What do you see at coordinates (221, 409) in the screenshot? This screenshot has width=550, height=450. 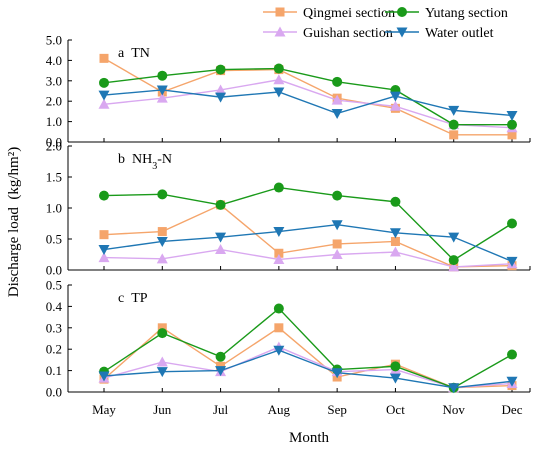 I see `x-tick-label: Jul` at bounding box center [221, 409].